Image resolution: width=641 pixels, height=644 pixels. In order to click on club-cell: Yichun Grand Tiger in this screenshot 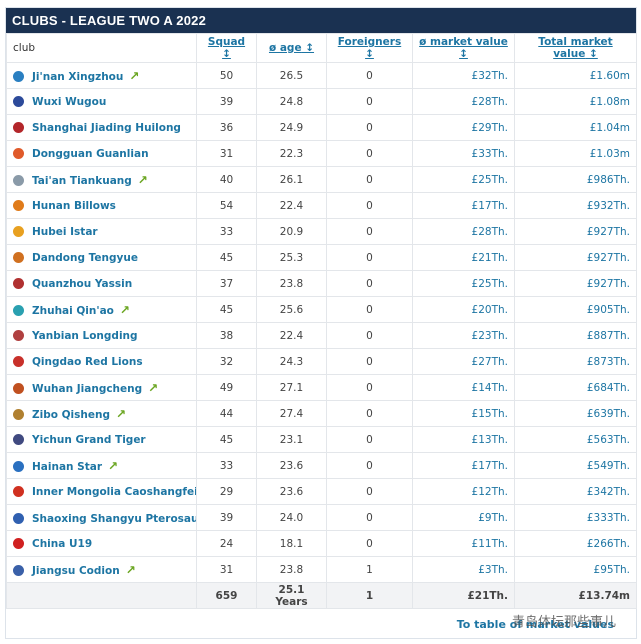, I will do `click(101, 439)`.